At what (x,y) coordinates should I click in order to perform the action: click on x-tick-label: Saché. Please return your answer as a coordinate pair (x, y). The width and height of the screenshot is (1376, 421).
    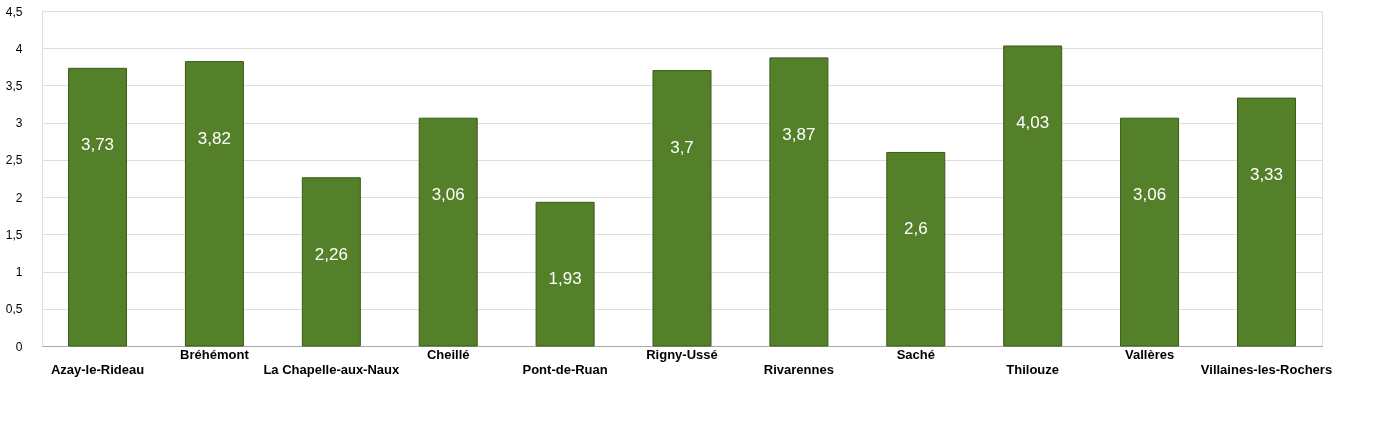
    Looking at the image, I should click on (915, 354).